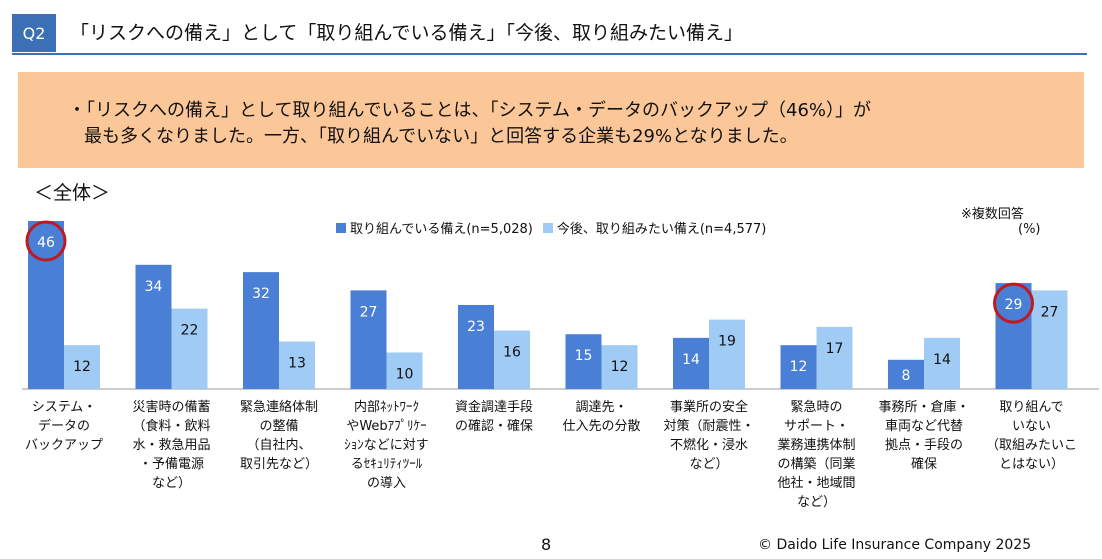  I want to click on category-label-7-line-2: 業務連携体制, so click(816, 445).